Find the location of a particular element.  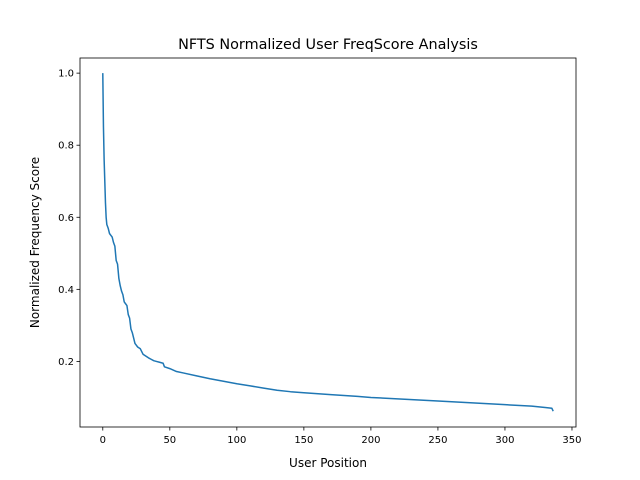

x-tick-label: 150 is located at coordinates (303, 440).